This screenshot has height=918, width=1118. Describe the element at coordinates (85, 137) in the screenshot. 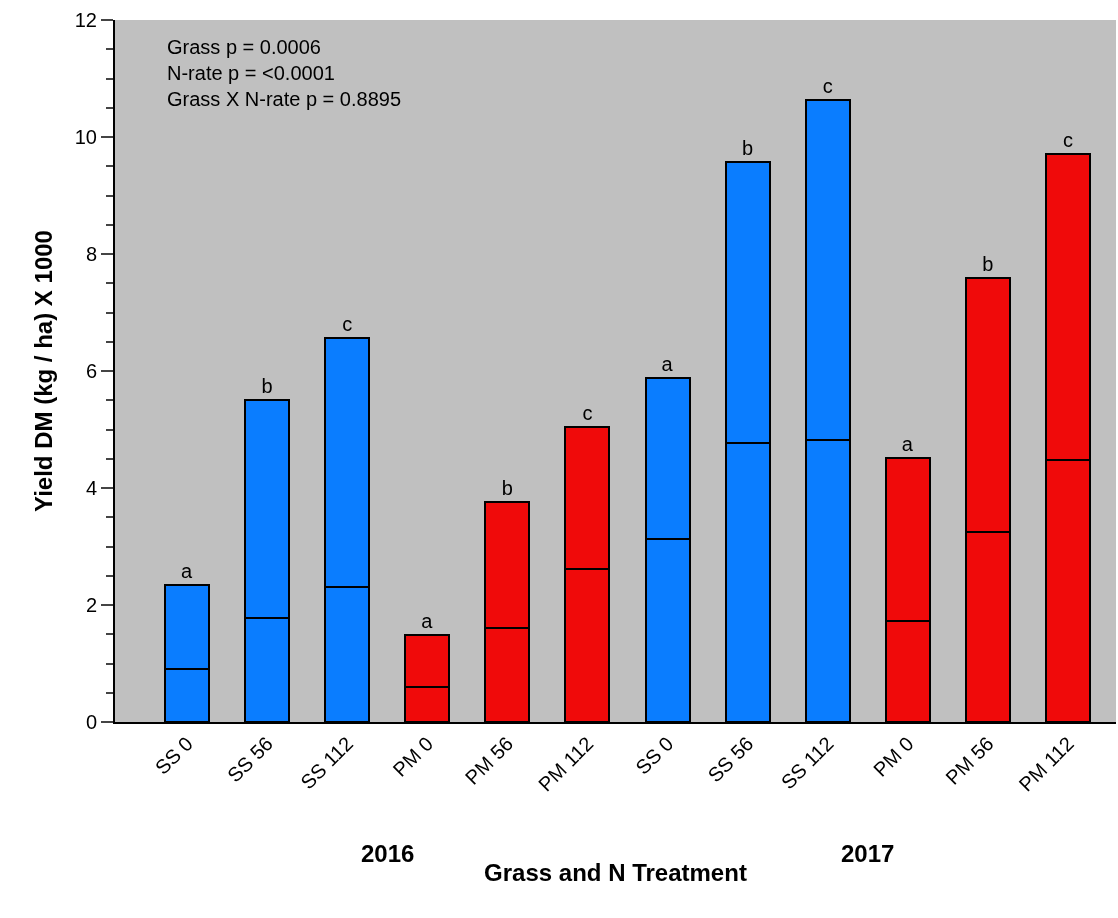

I see `y-tick-label: 10` at that location.